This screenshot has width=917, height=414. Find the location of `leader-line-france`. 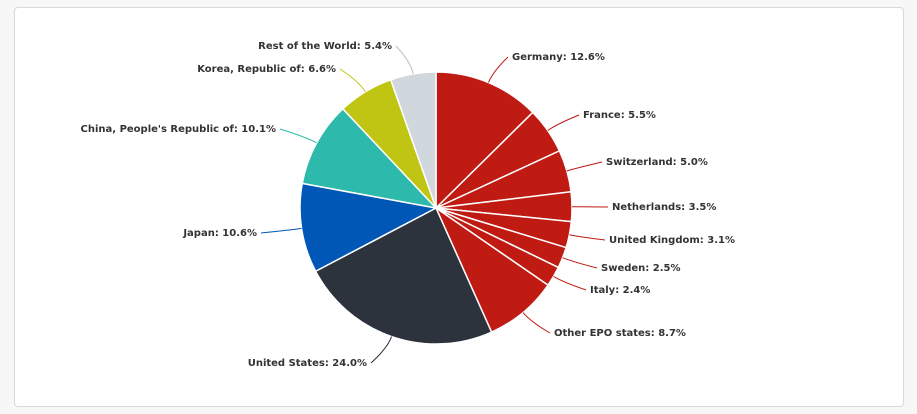

leader-line-france is located at coordinates (563, 122).